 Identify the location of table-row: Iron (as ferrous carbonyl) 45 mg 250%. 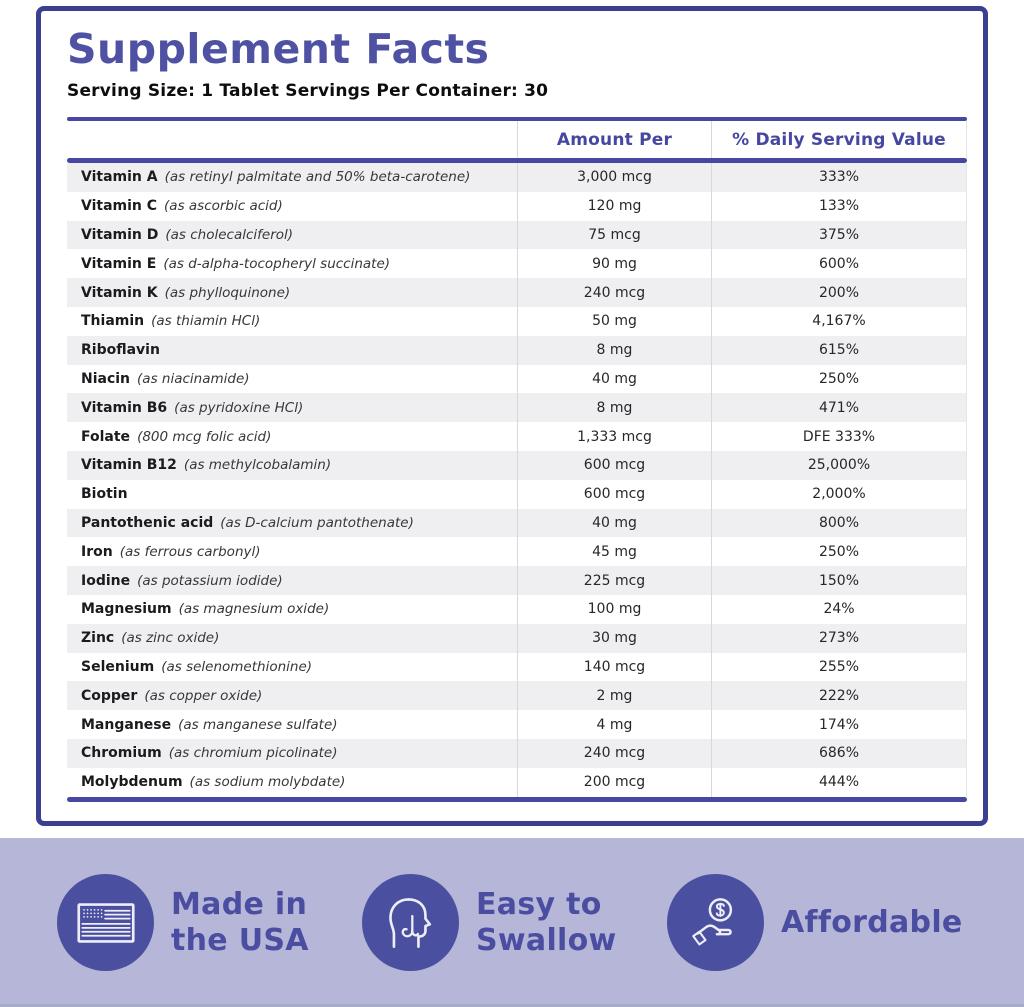
(517, 552).